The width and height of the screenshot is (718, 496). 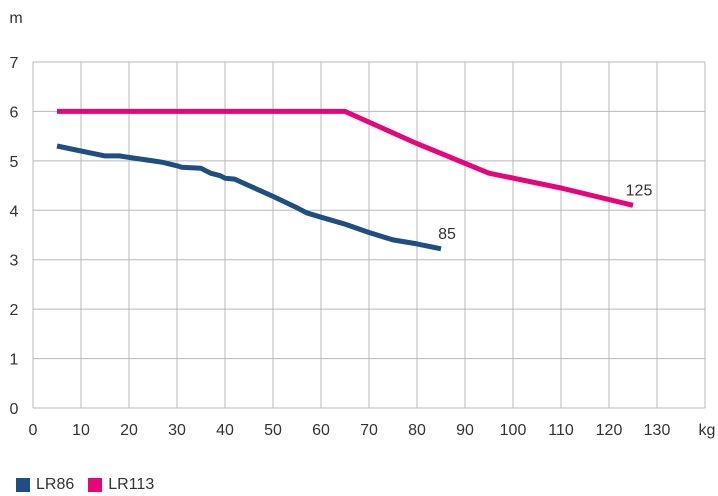 I want to click on x-tick-label: 40, so click(x=225, y=430).